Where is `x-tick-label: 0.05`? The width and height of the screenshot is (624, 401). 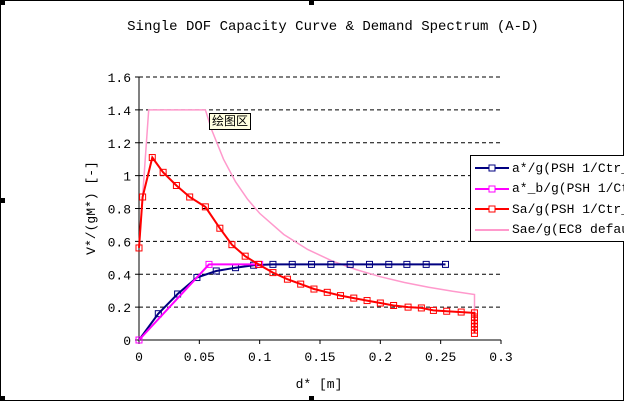 x-tick-label: 0.05 is located at coordinates (199, 357).